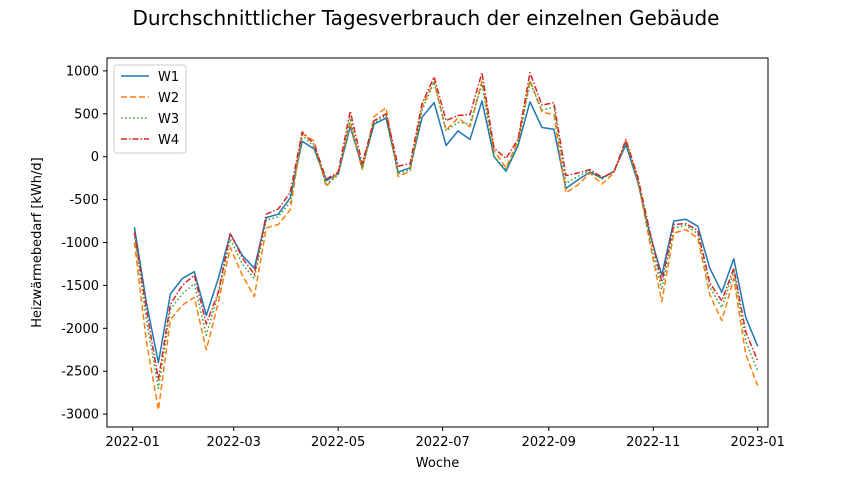 This screenshot has width=852, height=480. Describe the element at coordinates (168, 140) in the screenshot. I see `legend-label-W4: W4` at that location.